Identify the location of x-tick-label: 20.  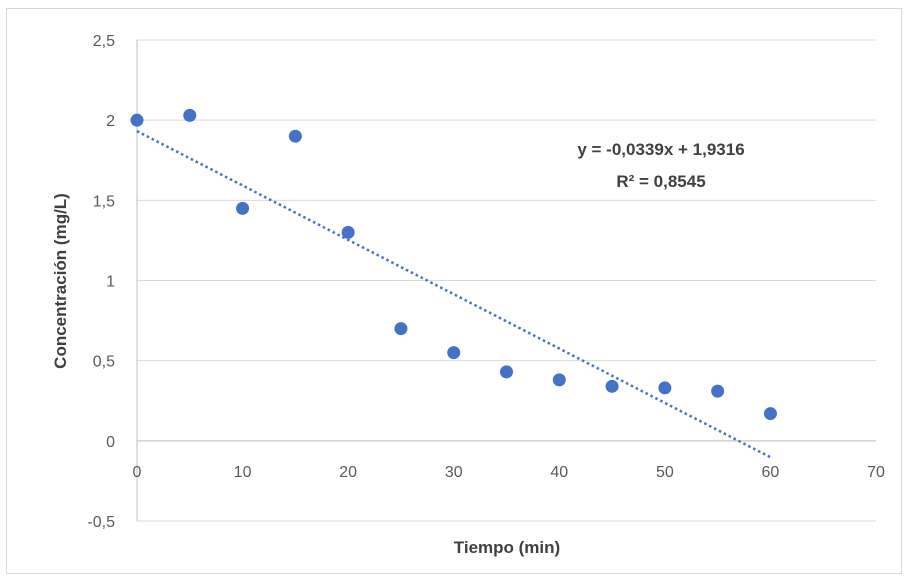
(348, 472).